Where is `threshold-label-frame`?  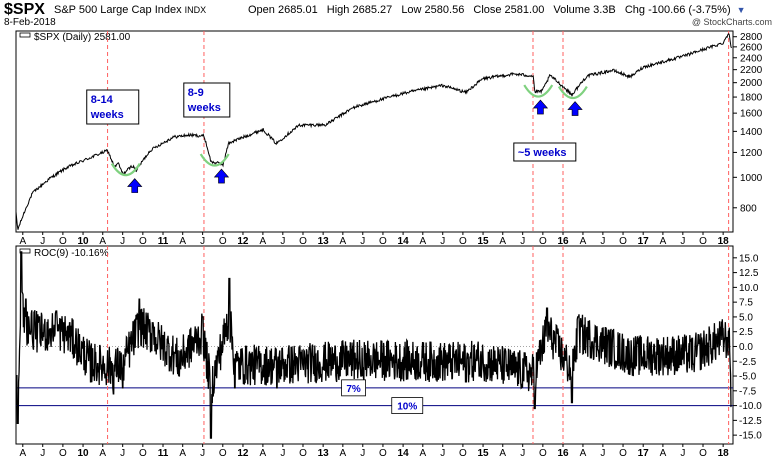
threshold-label-frame is located at coordinates (353, 388).